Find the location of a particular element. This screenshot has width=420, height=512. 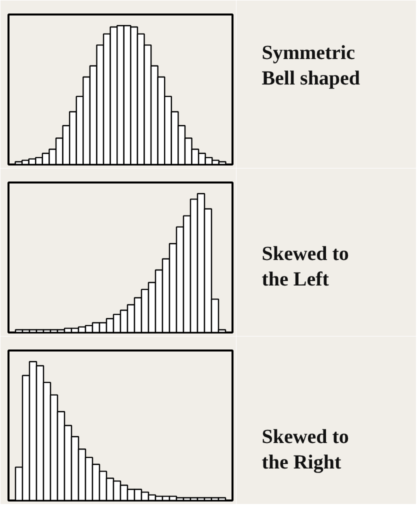

text: the Left is located at coordinates (296, 279).